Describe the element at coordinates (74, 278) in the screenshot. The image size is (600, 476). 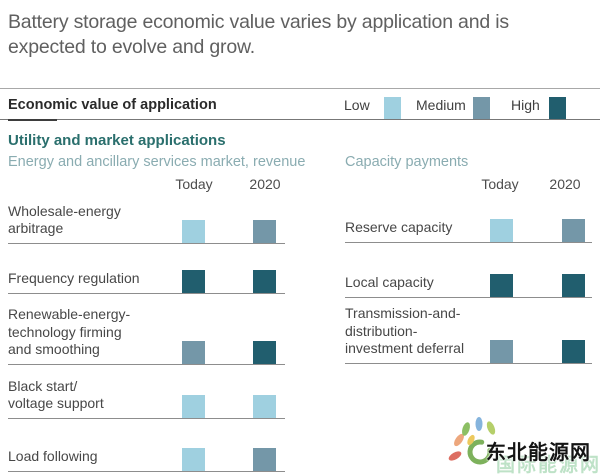
I see `application-label: Frequency regulation` at that location.